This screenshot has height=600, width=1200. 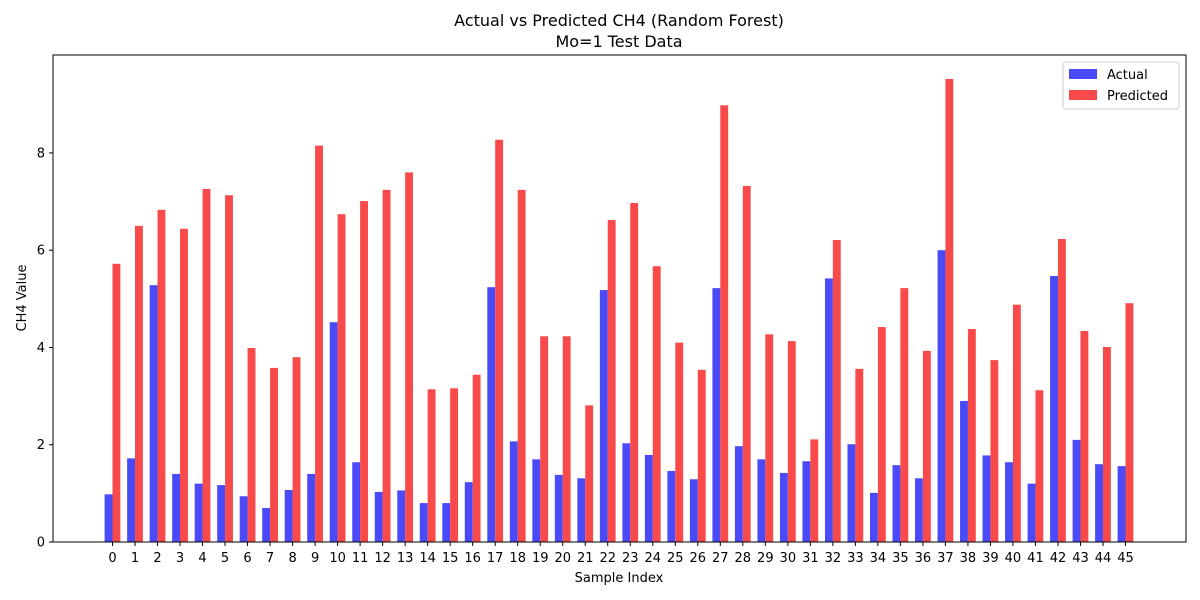 I want to click on x-tick-label: 11, so click(x=360, y=558).